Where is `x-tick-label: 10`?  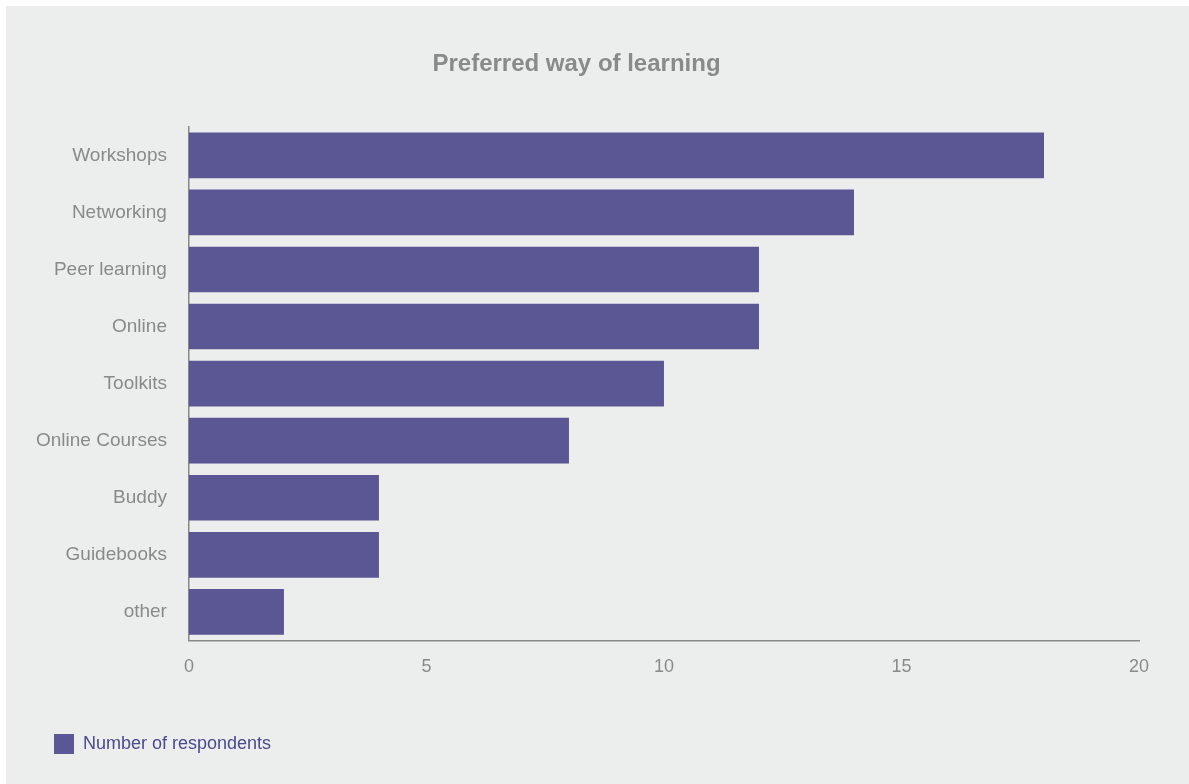
x-tick-label: 10 is located at coordinates (663, 666).